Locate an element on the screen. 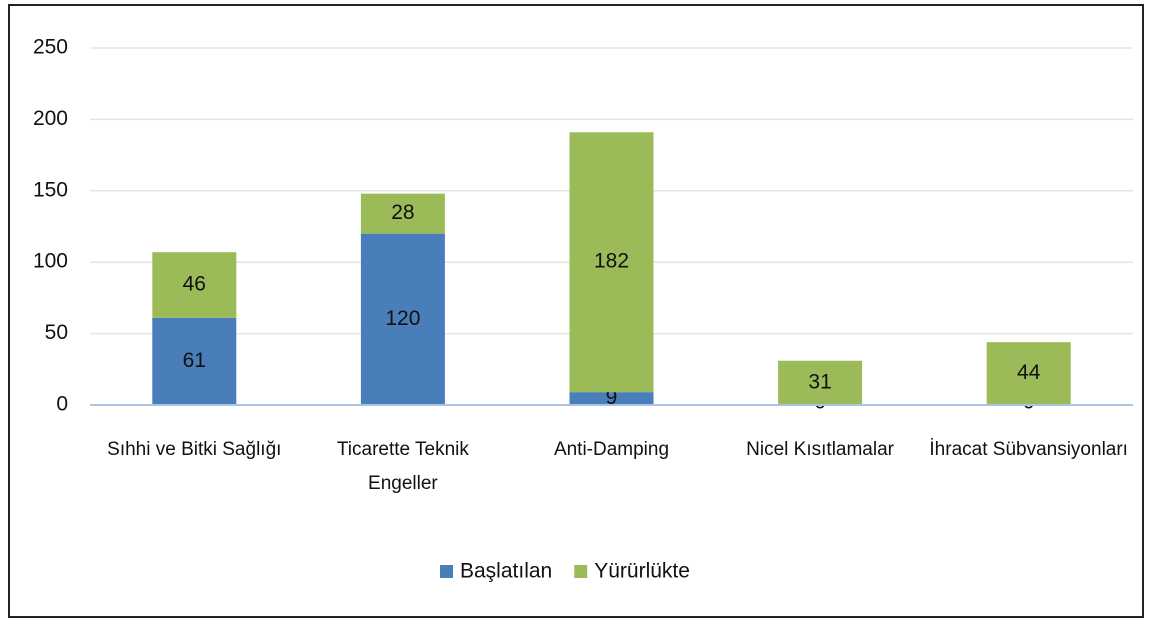  y-tick-label: 100 is located at coordinates (50, 261).